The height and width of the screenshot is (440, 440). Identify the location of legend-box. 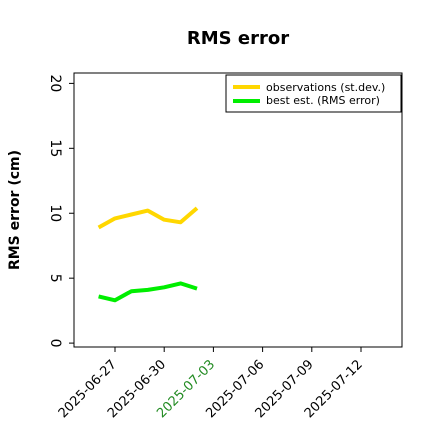
(313, 93).